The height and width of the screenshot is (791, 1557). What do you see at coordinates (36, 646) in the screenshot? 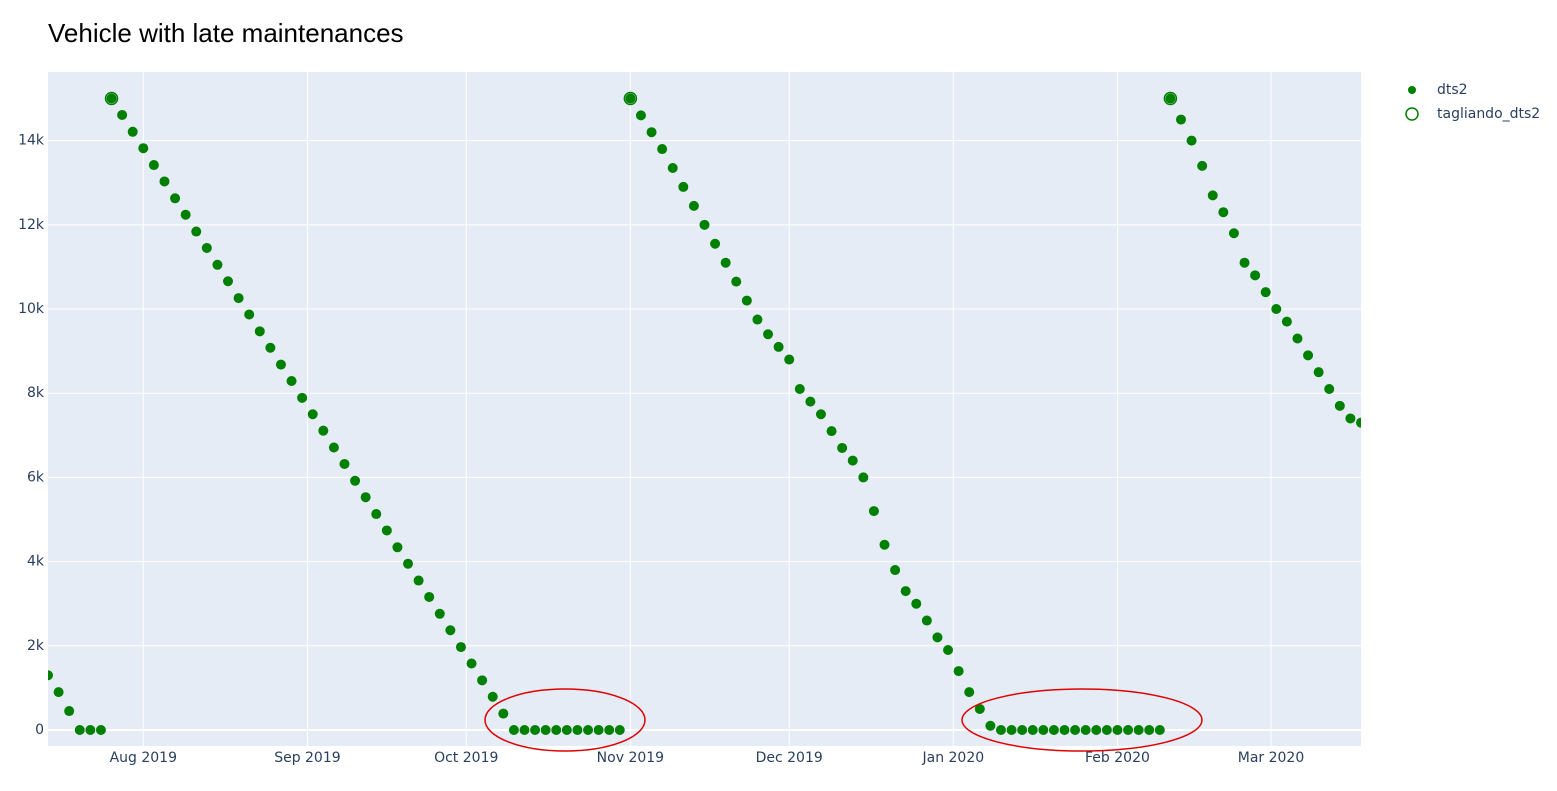
I see `y-tick-label: 2k` at bounding box center [36, 646].